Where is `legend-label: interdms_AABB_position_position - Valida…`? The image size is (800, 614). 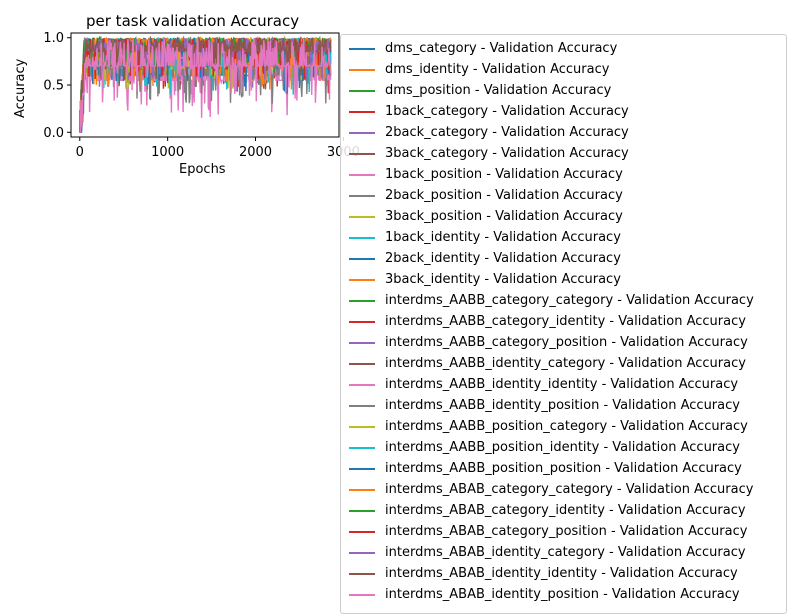 legend-label: interdms_AABB_position_position - Valida… is located at coordinates (563, 468).